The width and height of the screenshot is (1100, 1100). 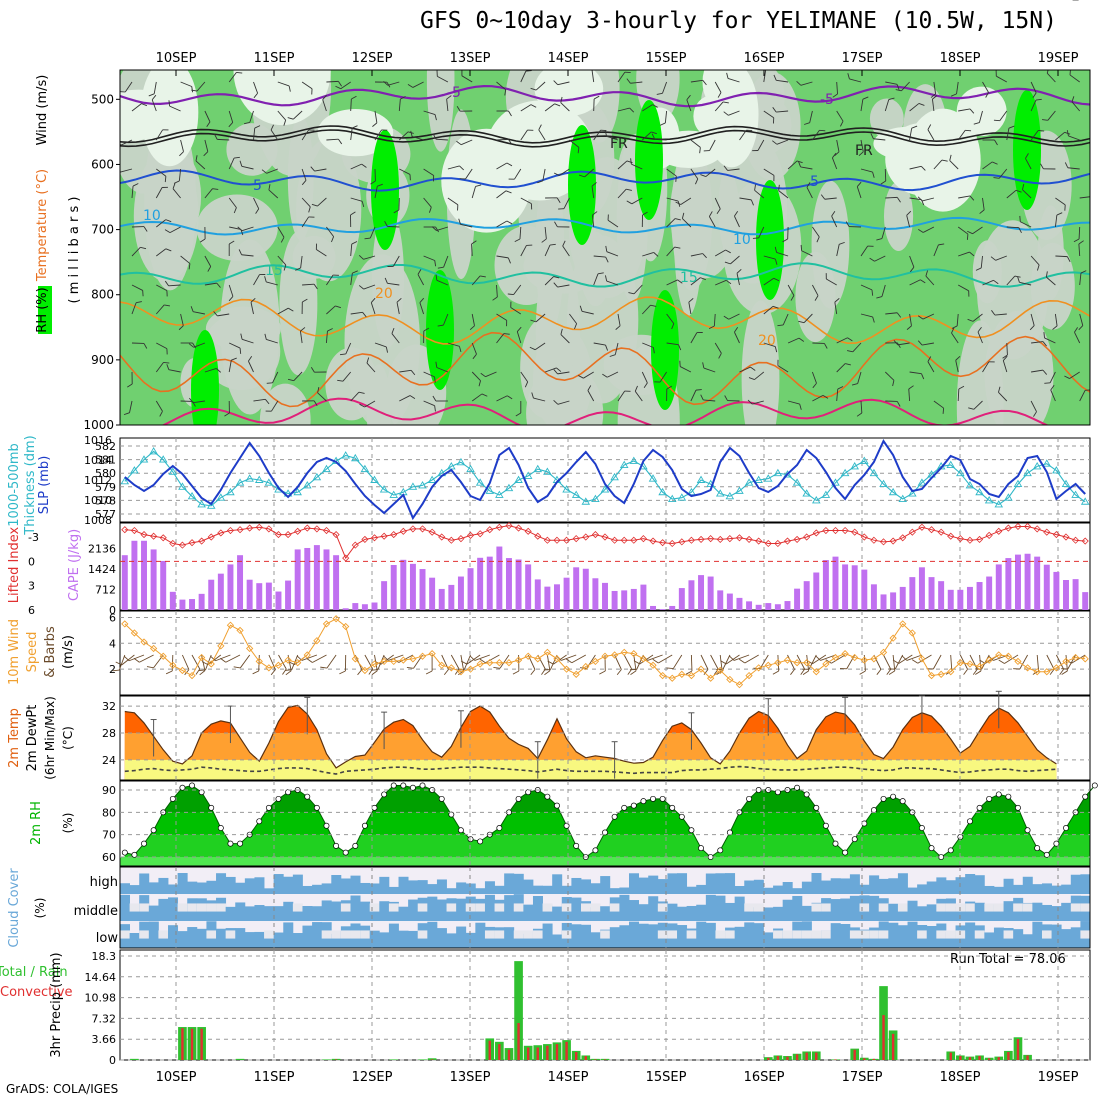 What do you see at coordinates (378, 394) in the screenshot?
I see `rh-dry-area` at bounding box center [378, 394].